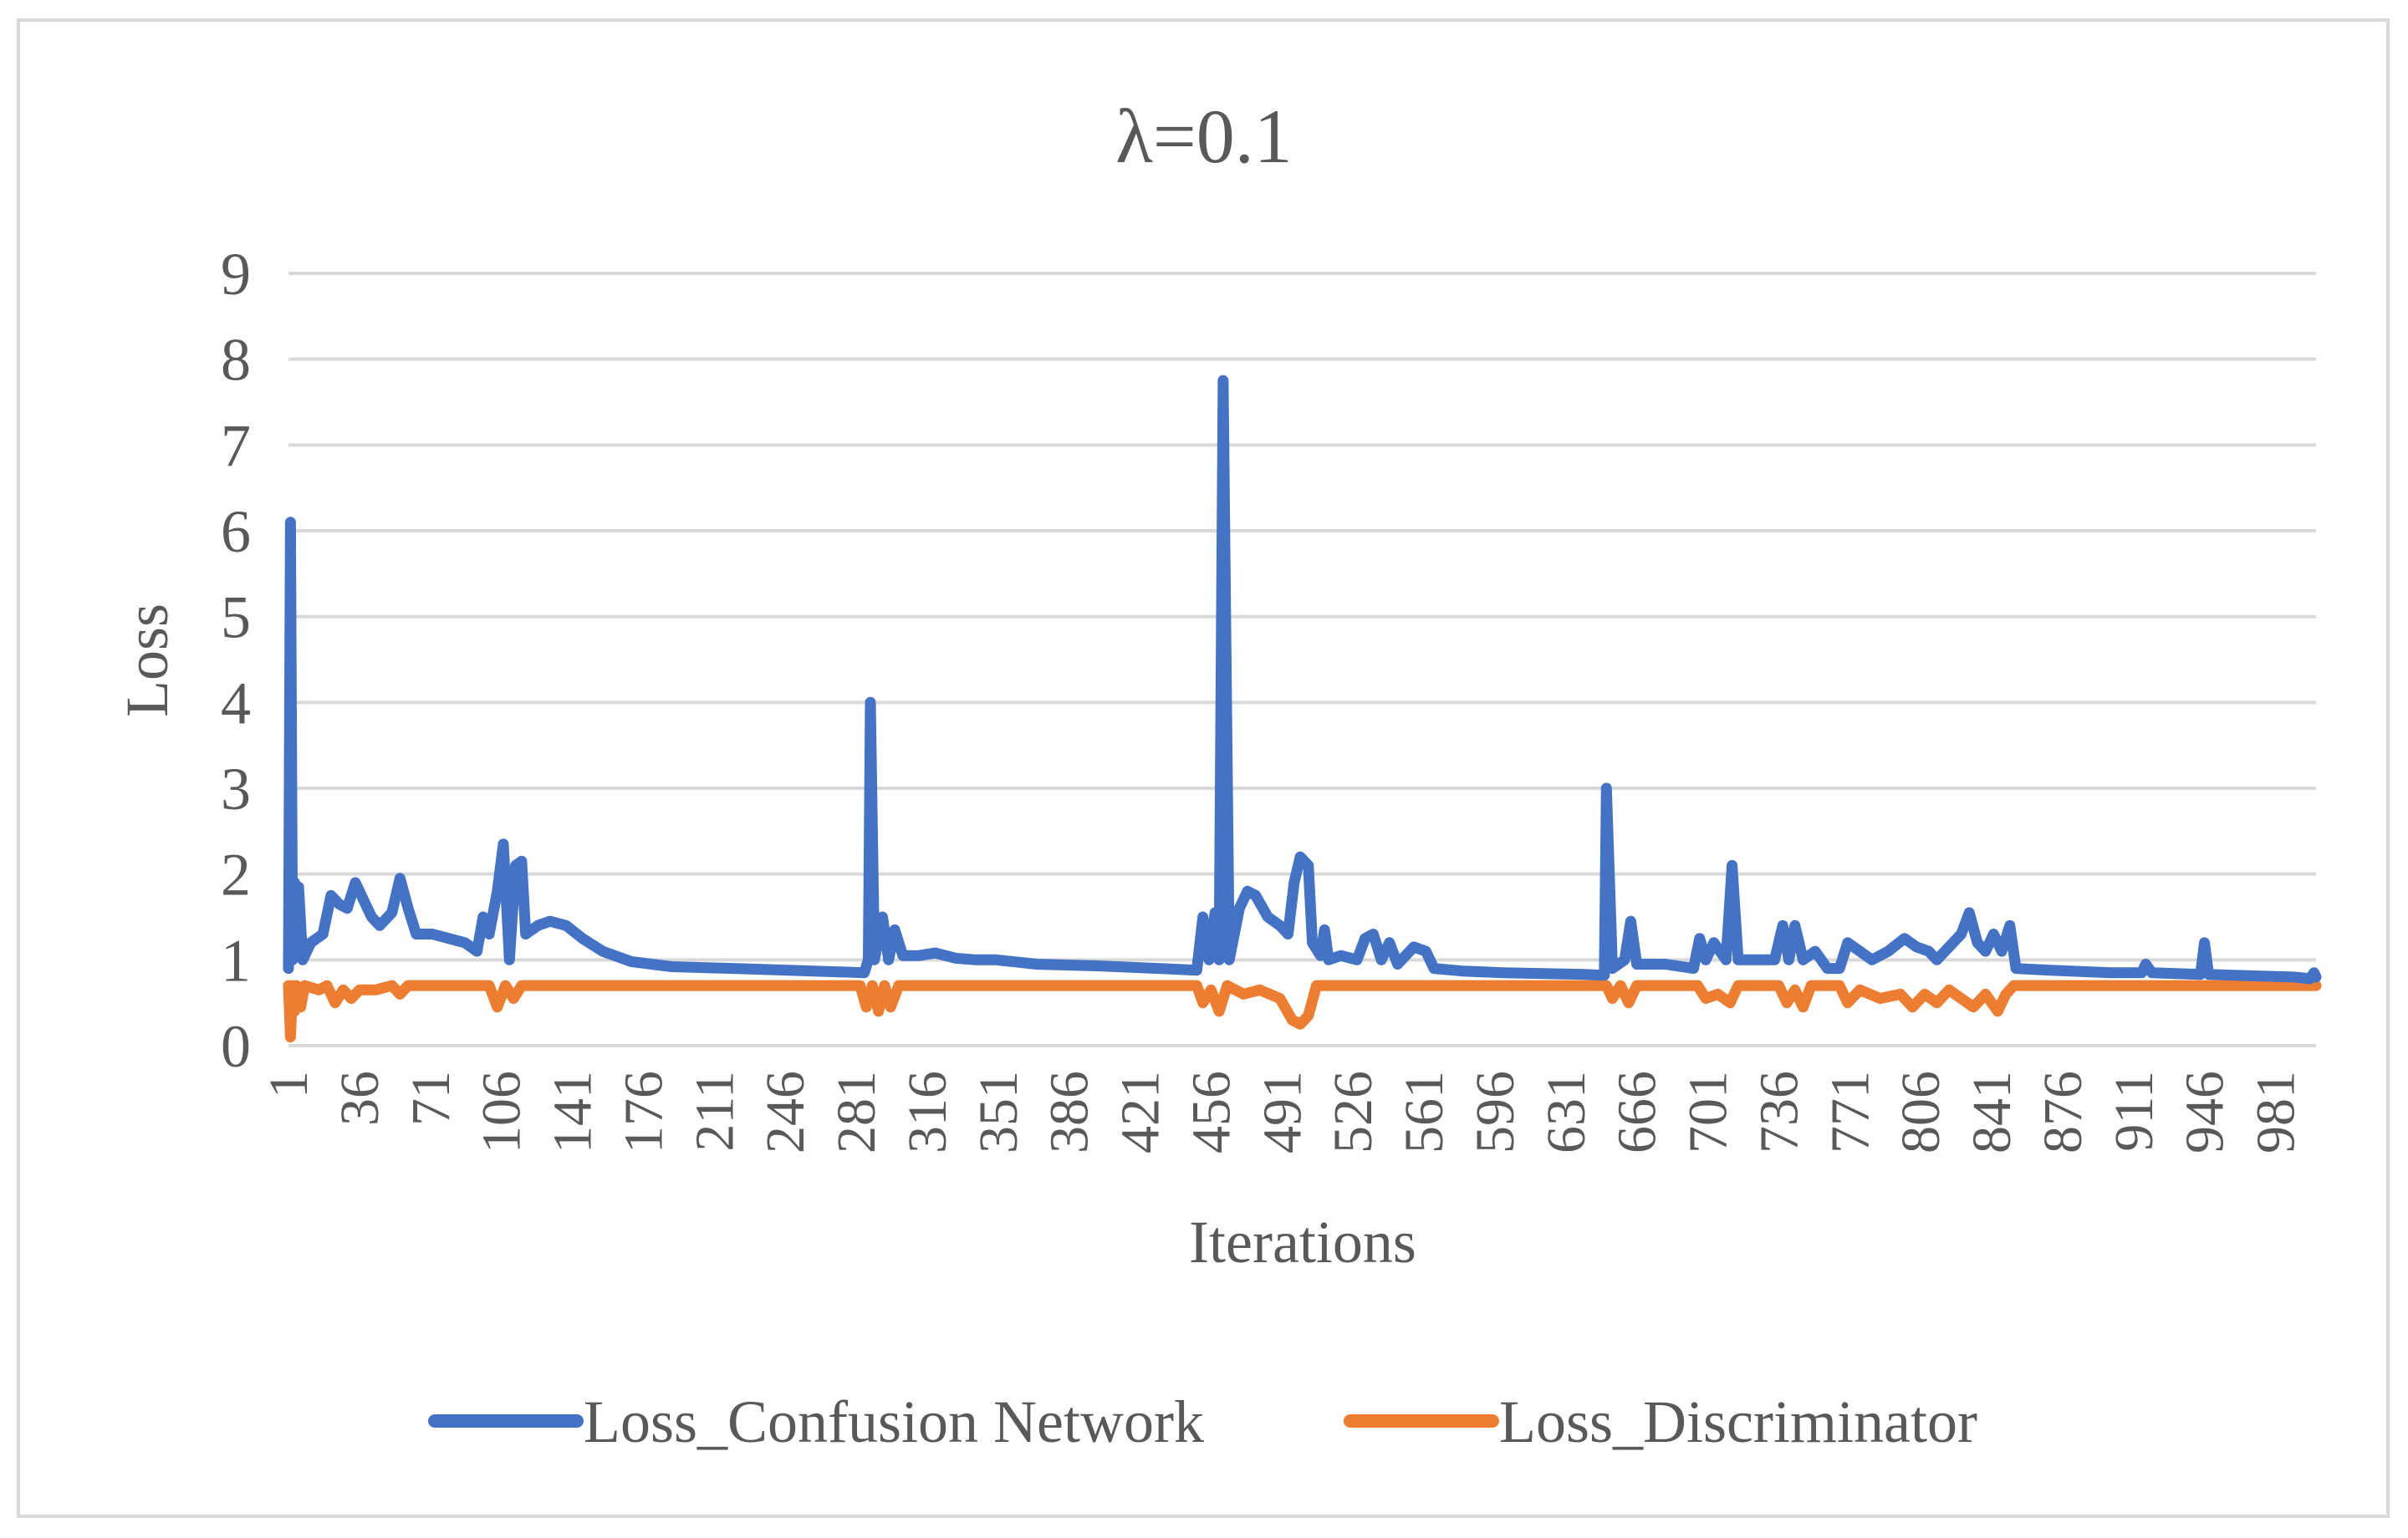 Image resolution: width=2408 pixels, height=1538 pixels. What do you see at coordinates (714, 1111) in the screenshot?
I see `x-tick-label: 211` at bounding box center [714, 1111].